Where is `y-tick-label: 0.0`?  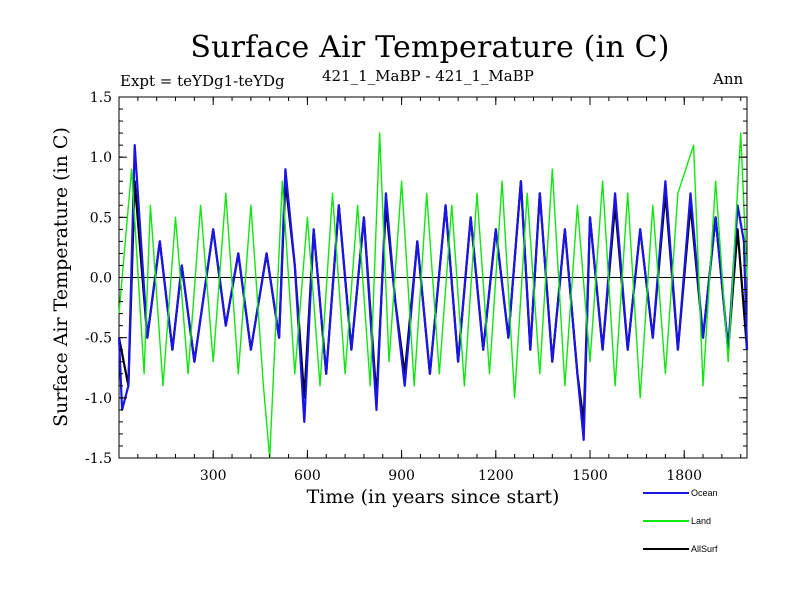 y-tick-label: 0.0 is located at coordinates (101, 279).